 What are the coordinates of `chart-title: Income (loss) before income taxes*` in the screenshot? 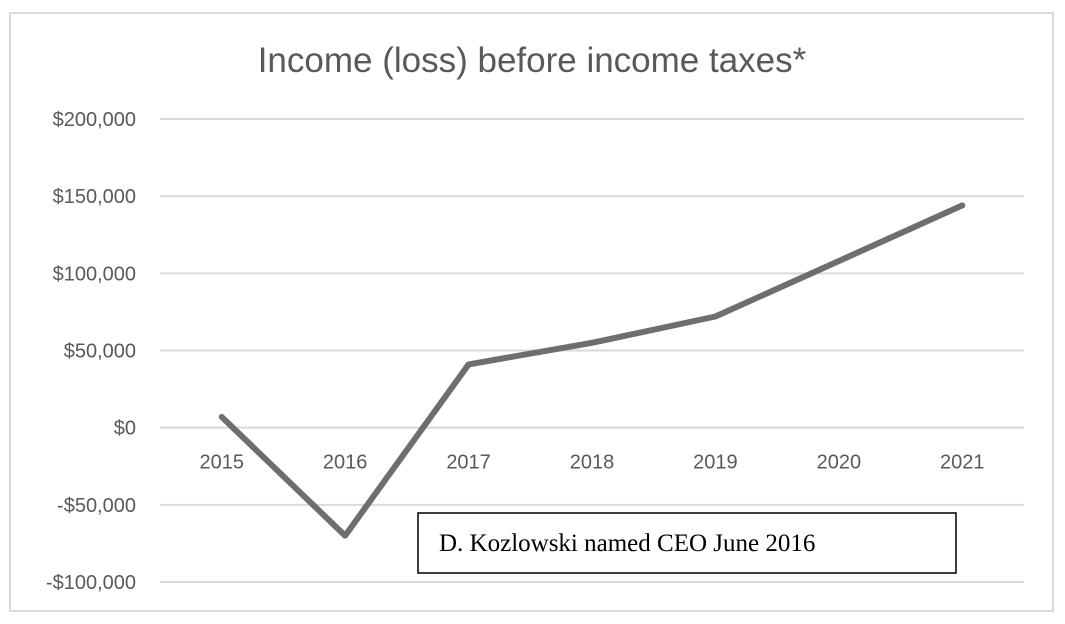 It's located at (532, 60).